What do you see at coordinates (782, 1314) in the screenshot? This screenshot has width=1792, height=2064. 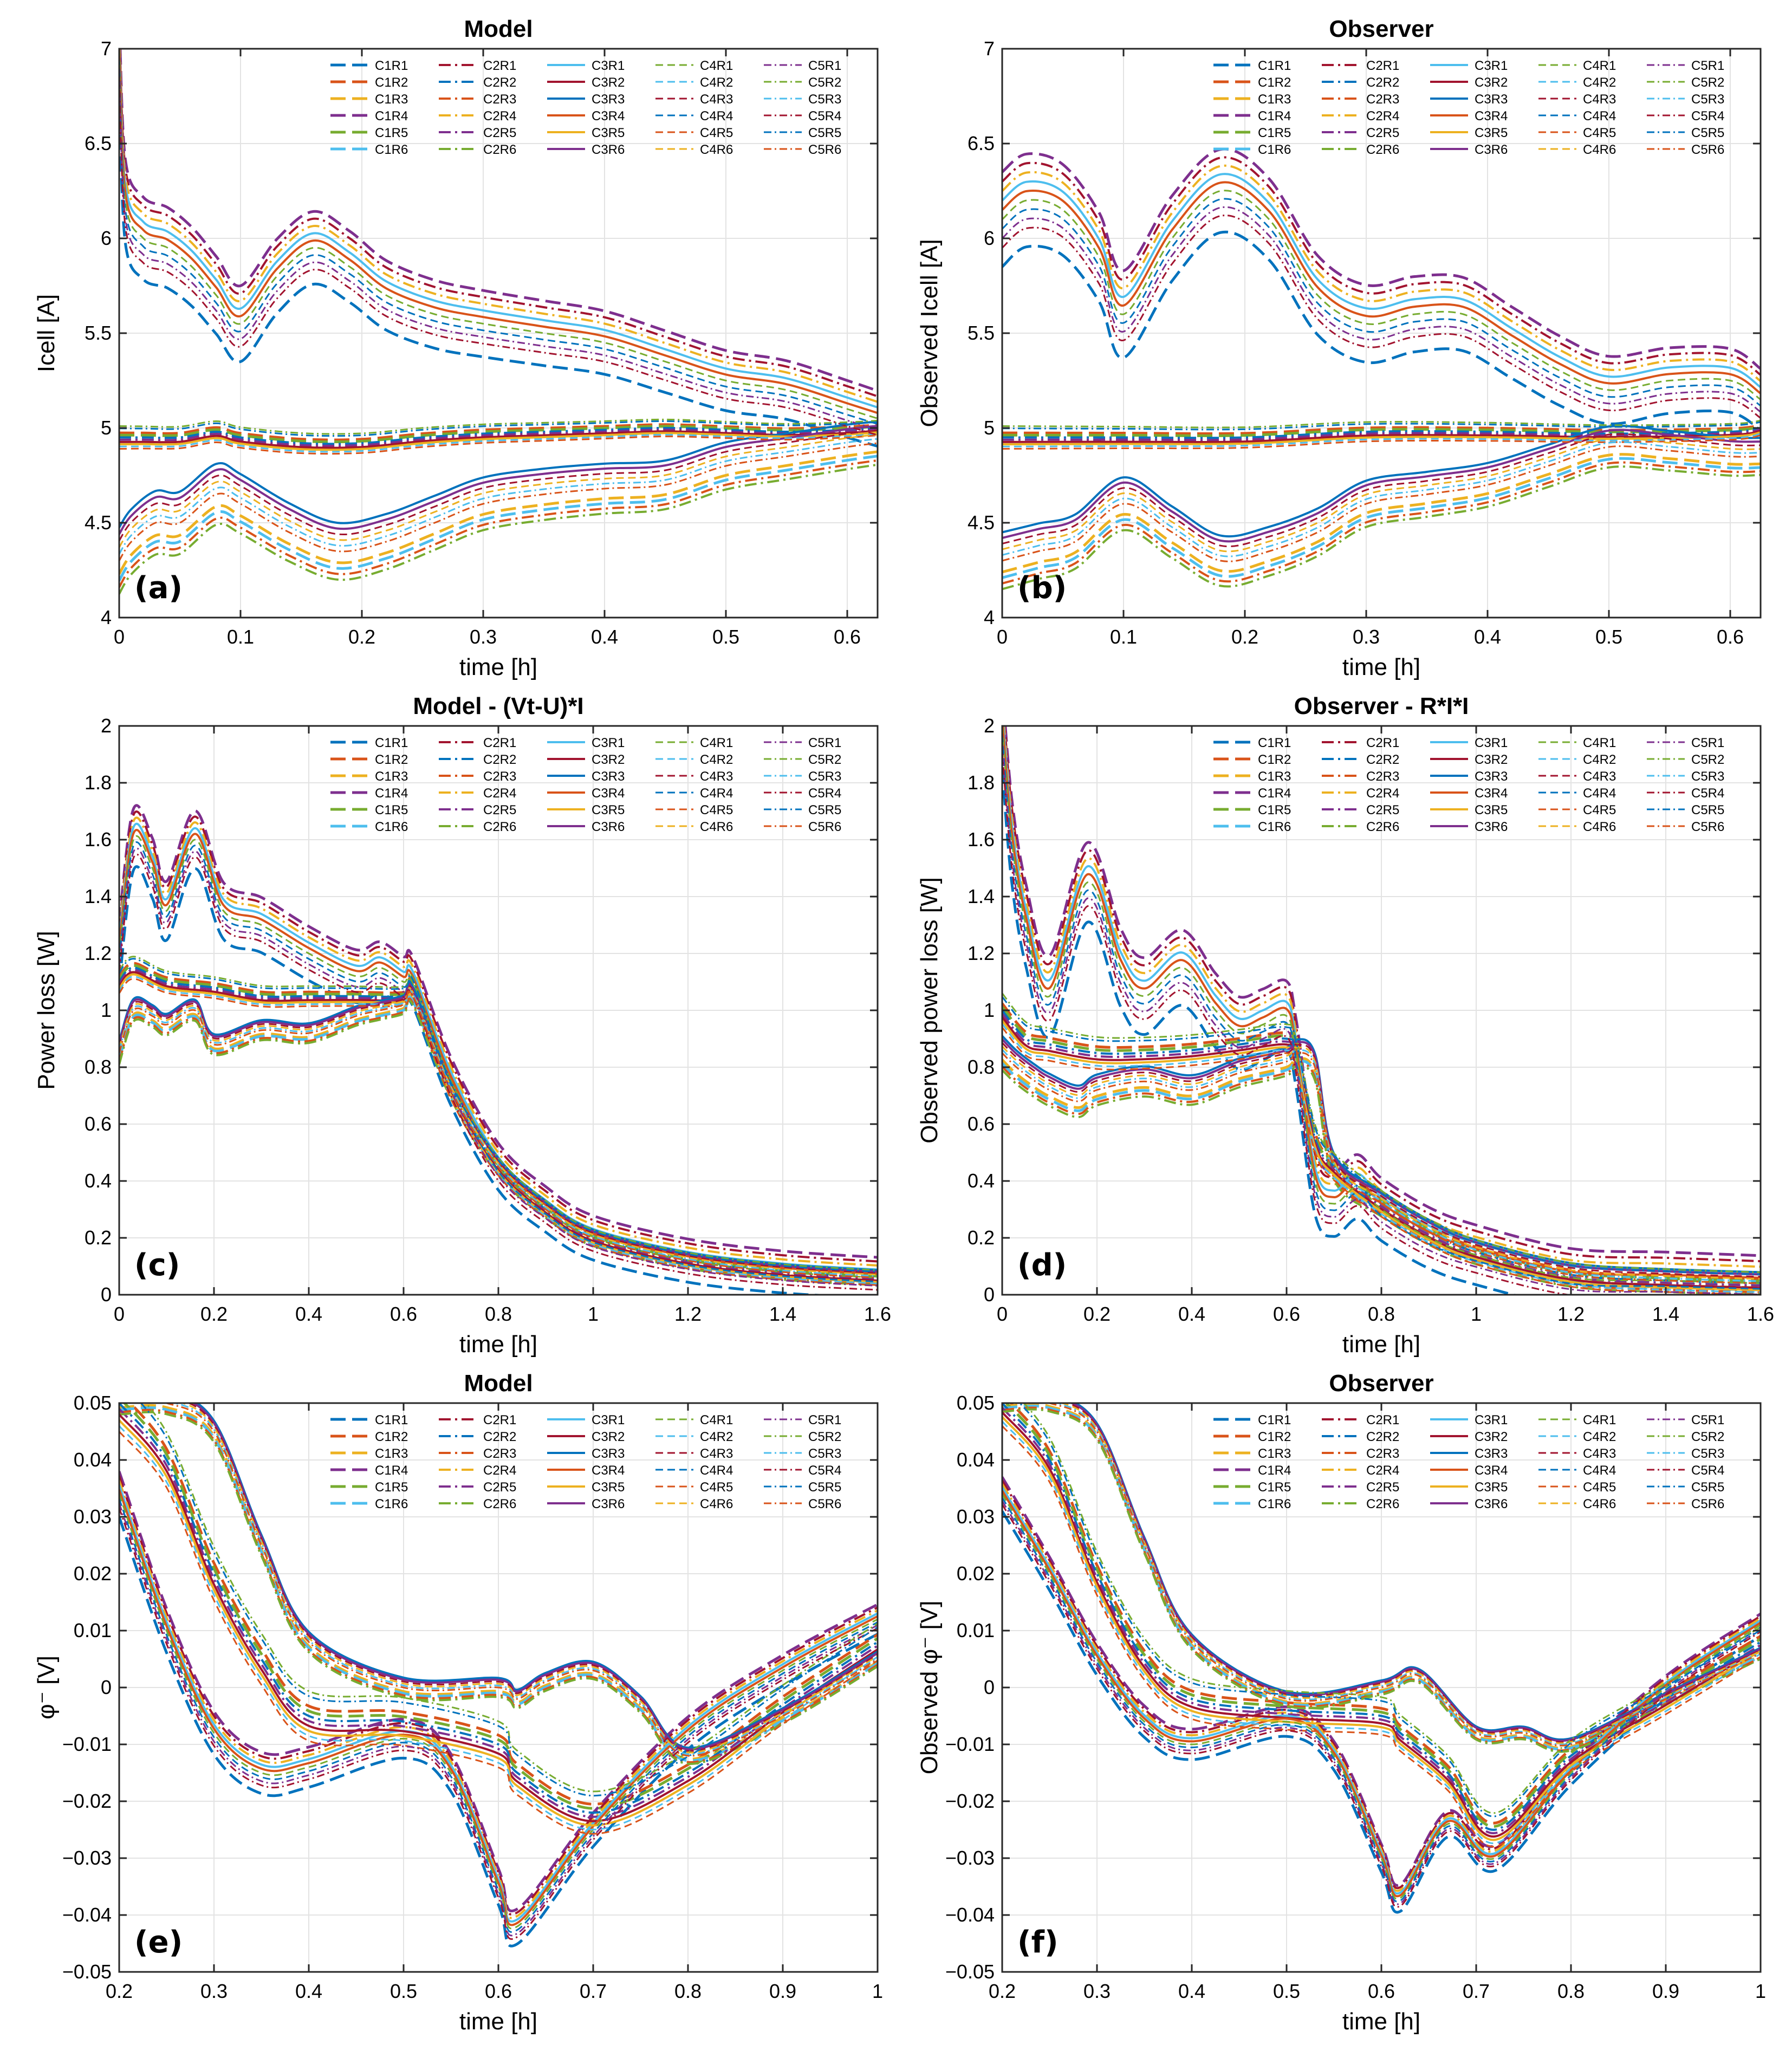 I see `x-tick-label: 1.4` at bounding box center [782, 1314].